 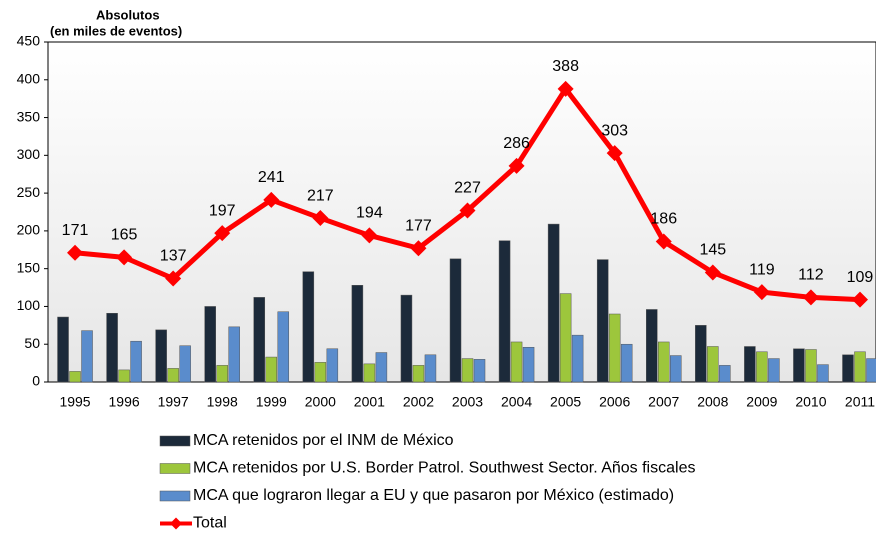 I want to click on x-tick-label: 2003, so click(x=467, y=402).